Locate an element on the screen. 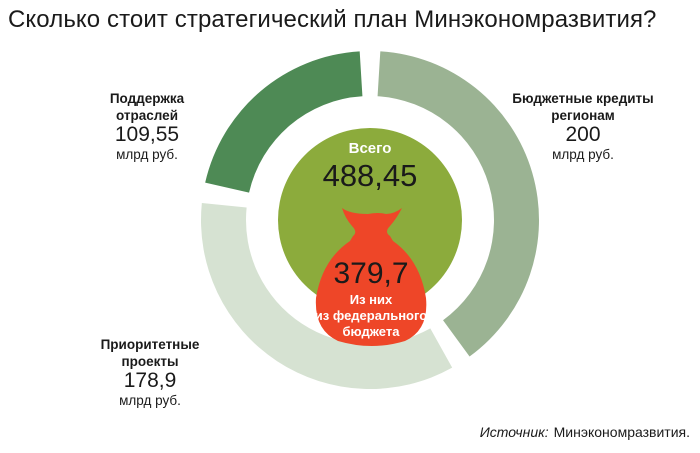 The height and width of the screenshot is (453, 700). federal-caption-line1: Из них is located at coordinates (371, 299).